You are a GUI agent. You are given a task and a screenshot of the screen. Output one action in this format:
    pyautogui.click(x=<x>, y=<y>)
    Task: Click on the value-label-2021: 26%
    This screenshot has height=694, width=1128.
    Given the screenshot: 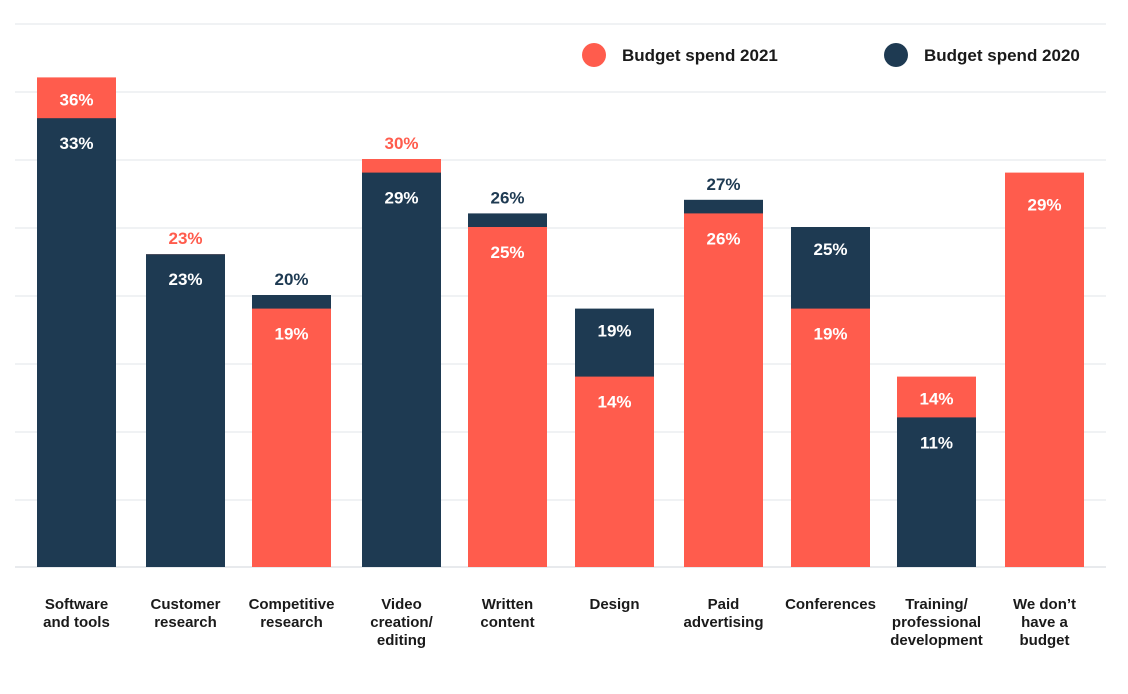 What is the action you would take?
    pyautogui.click(x=723, y=238)
    